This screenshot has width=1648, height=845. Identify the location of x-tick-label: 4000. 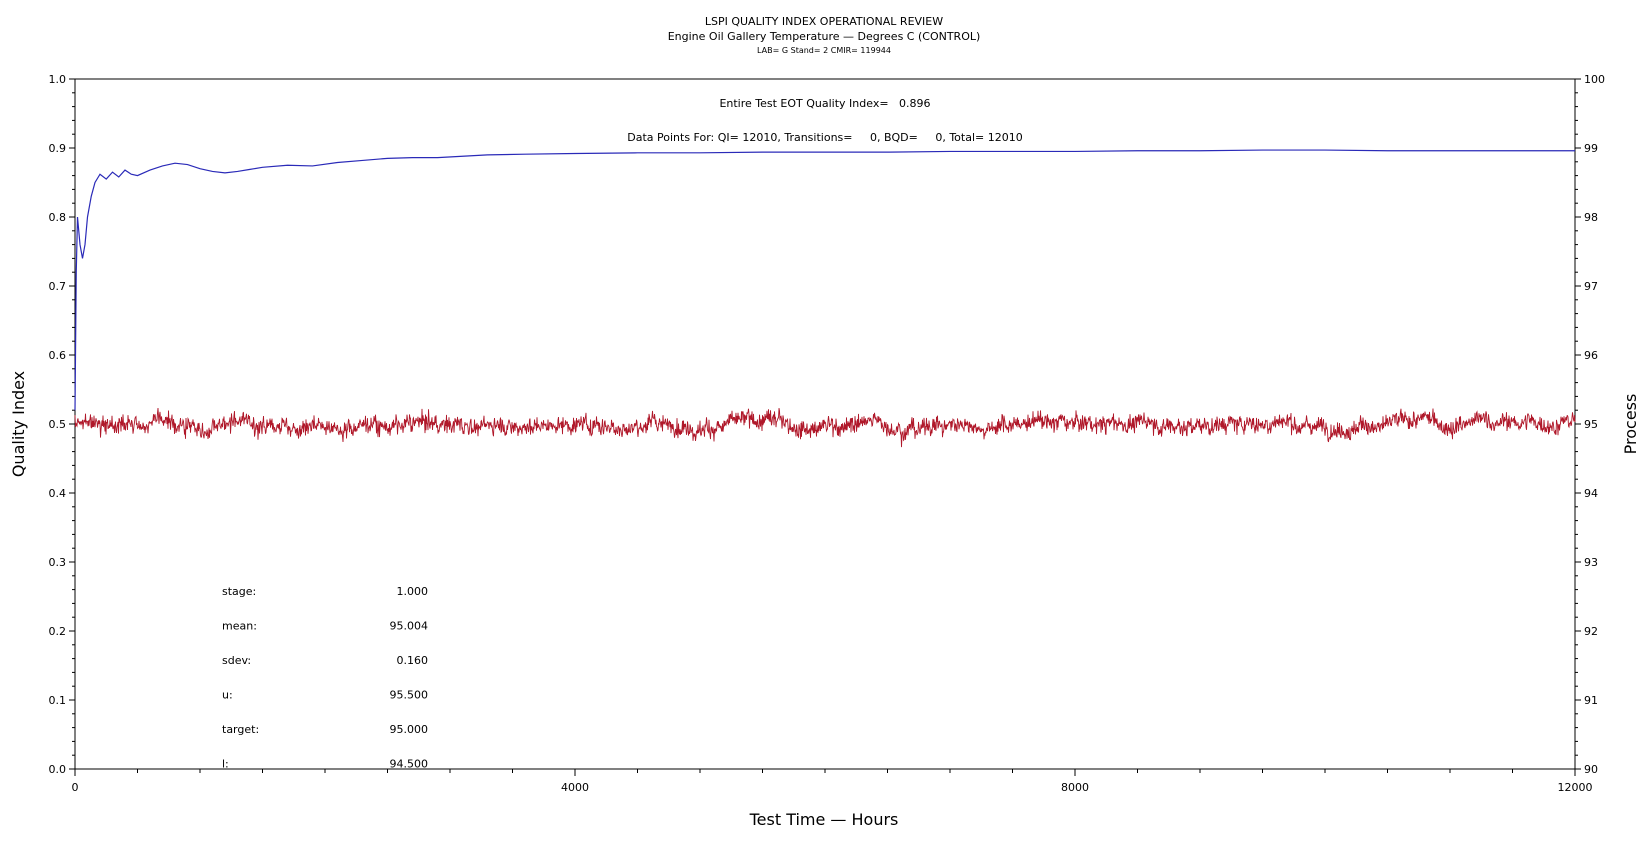
(575, 787).